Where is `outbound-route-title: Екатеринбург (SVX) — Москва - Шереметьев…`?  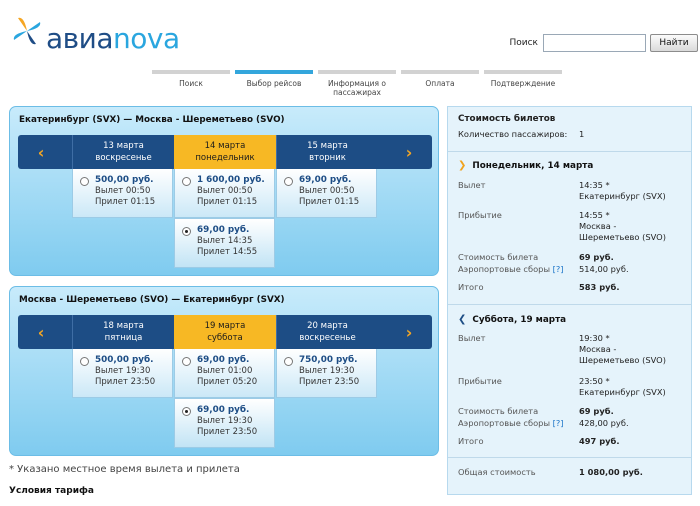 outbound-route-title: Екатеринбург (SVX) — Москва - Шереметьев… is located at coordinates (152, 120).